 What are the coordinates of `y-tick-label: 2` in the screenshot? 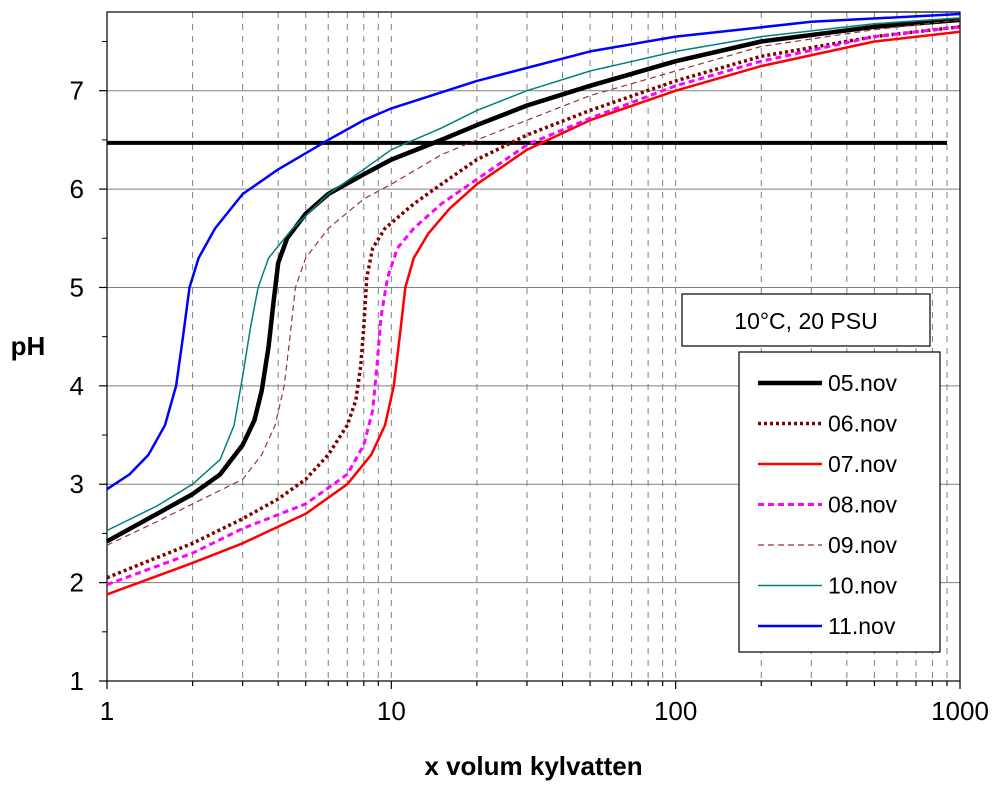 It's located at (77, 583).